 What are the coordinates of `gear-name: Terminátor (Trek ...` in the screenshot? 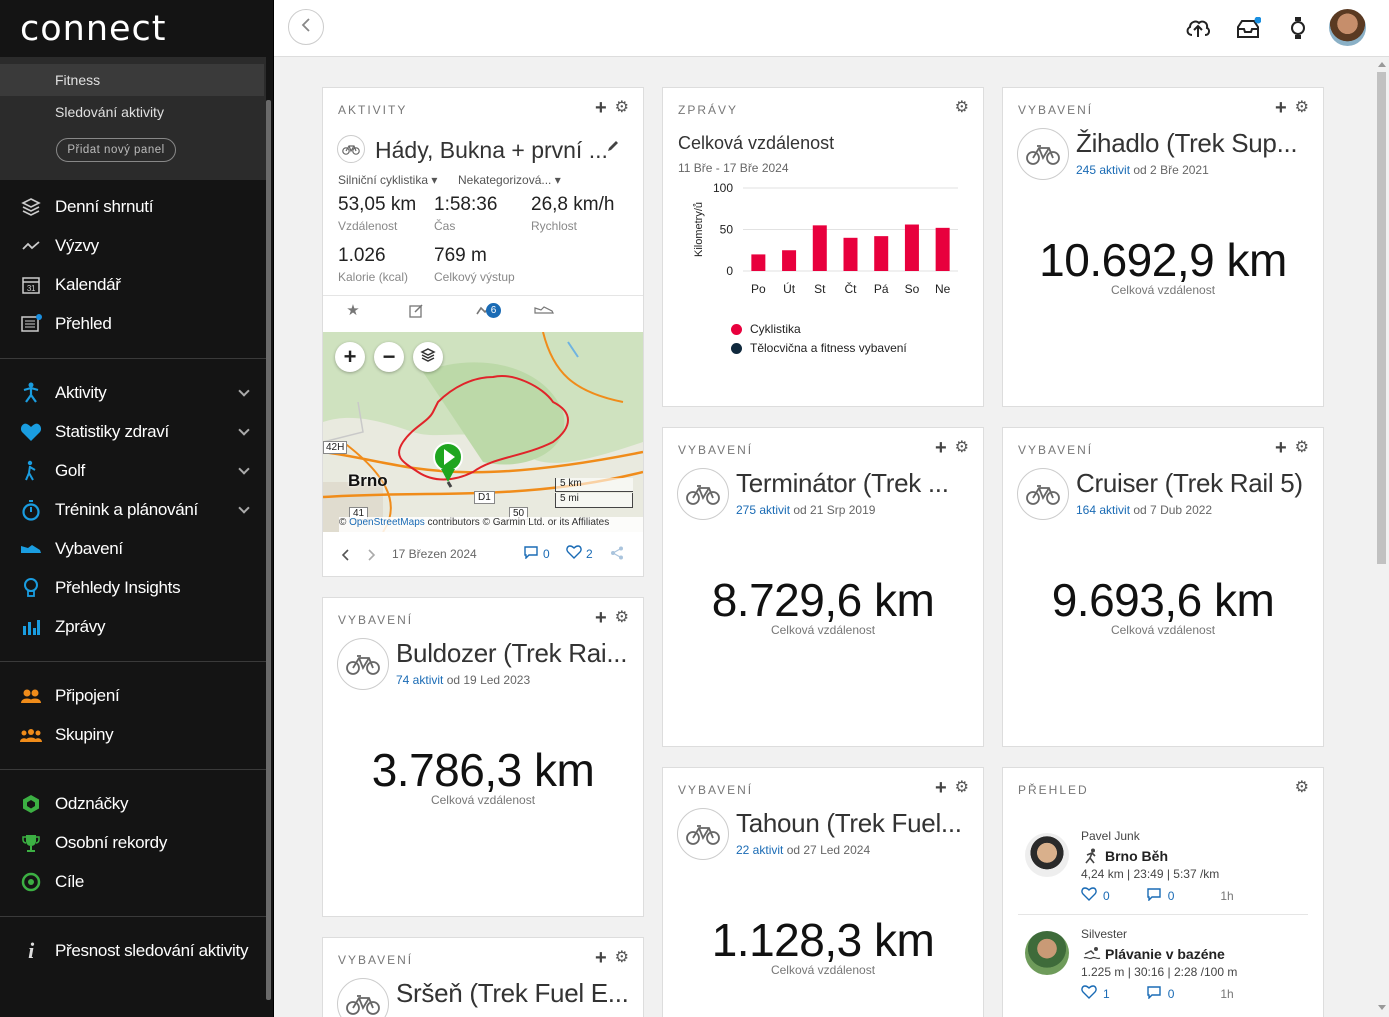 It's located at (842, 483).